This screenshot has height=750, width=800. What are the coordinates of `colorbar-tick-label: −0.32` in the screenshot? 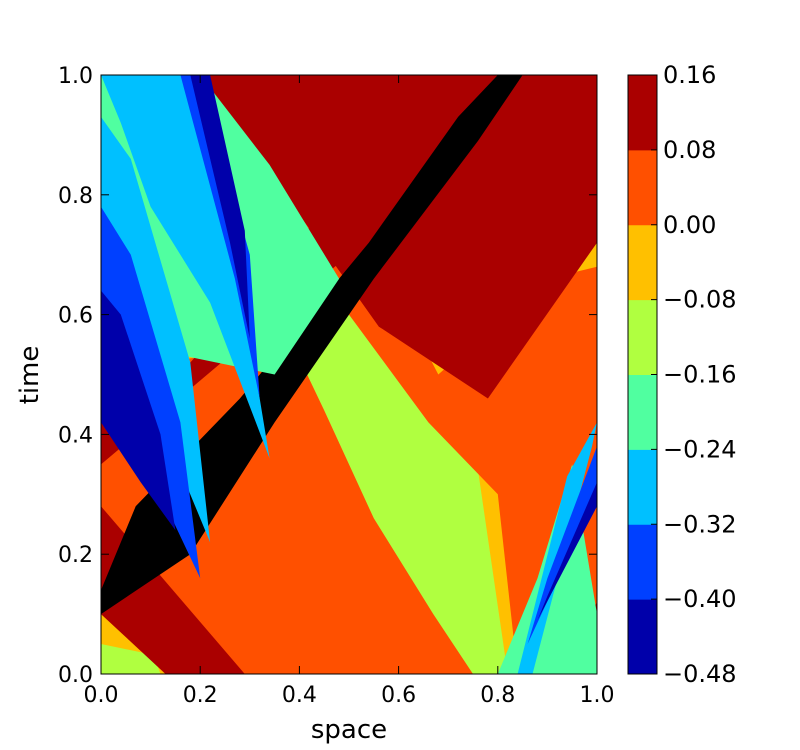 It's located at (700, 524).